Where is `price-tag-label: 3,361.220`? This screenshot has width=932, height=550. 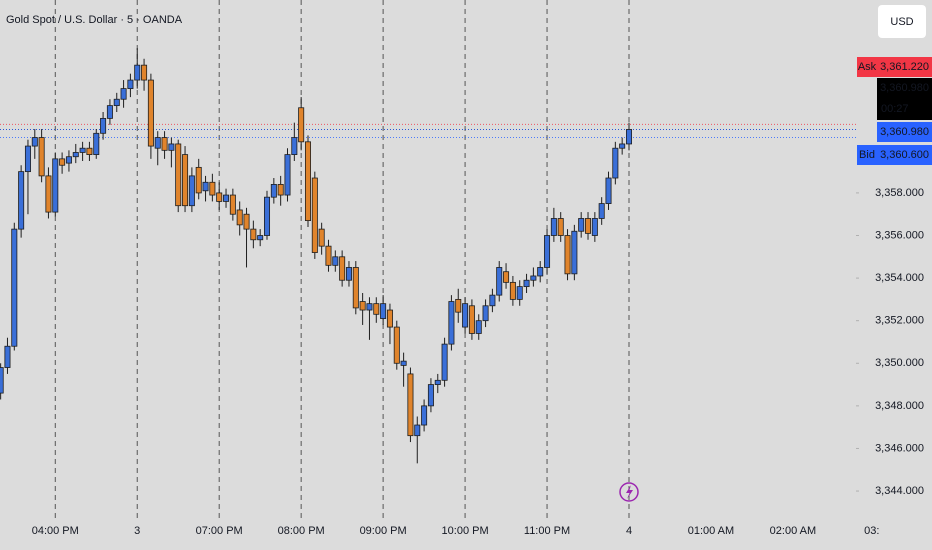
price-tag-label: 3,361.220 is located at coordinates (904, 67).